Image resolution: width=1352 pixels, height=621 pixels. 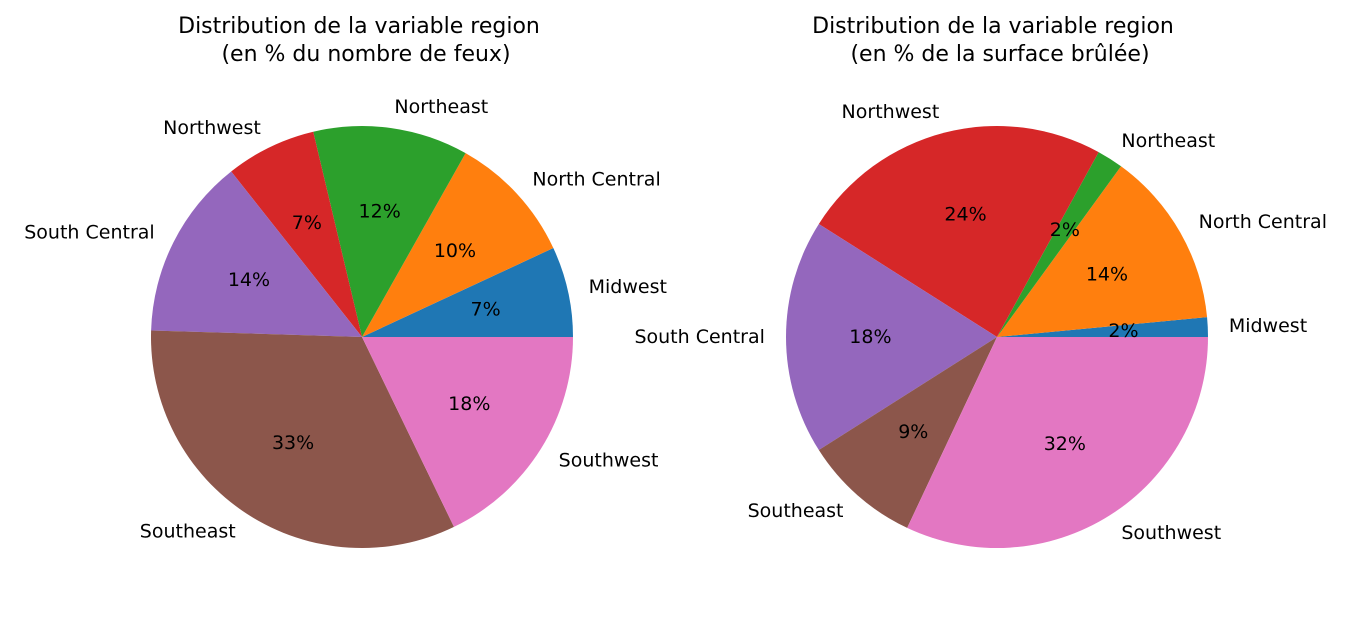 What do you see at coordinates (999, 54) in the screenshot?
I see `chart-title-line-2: (en % de la surface brûlée)` at bounding box center [999, 54].